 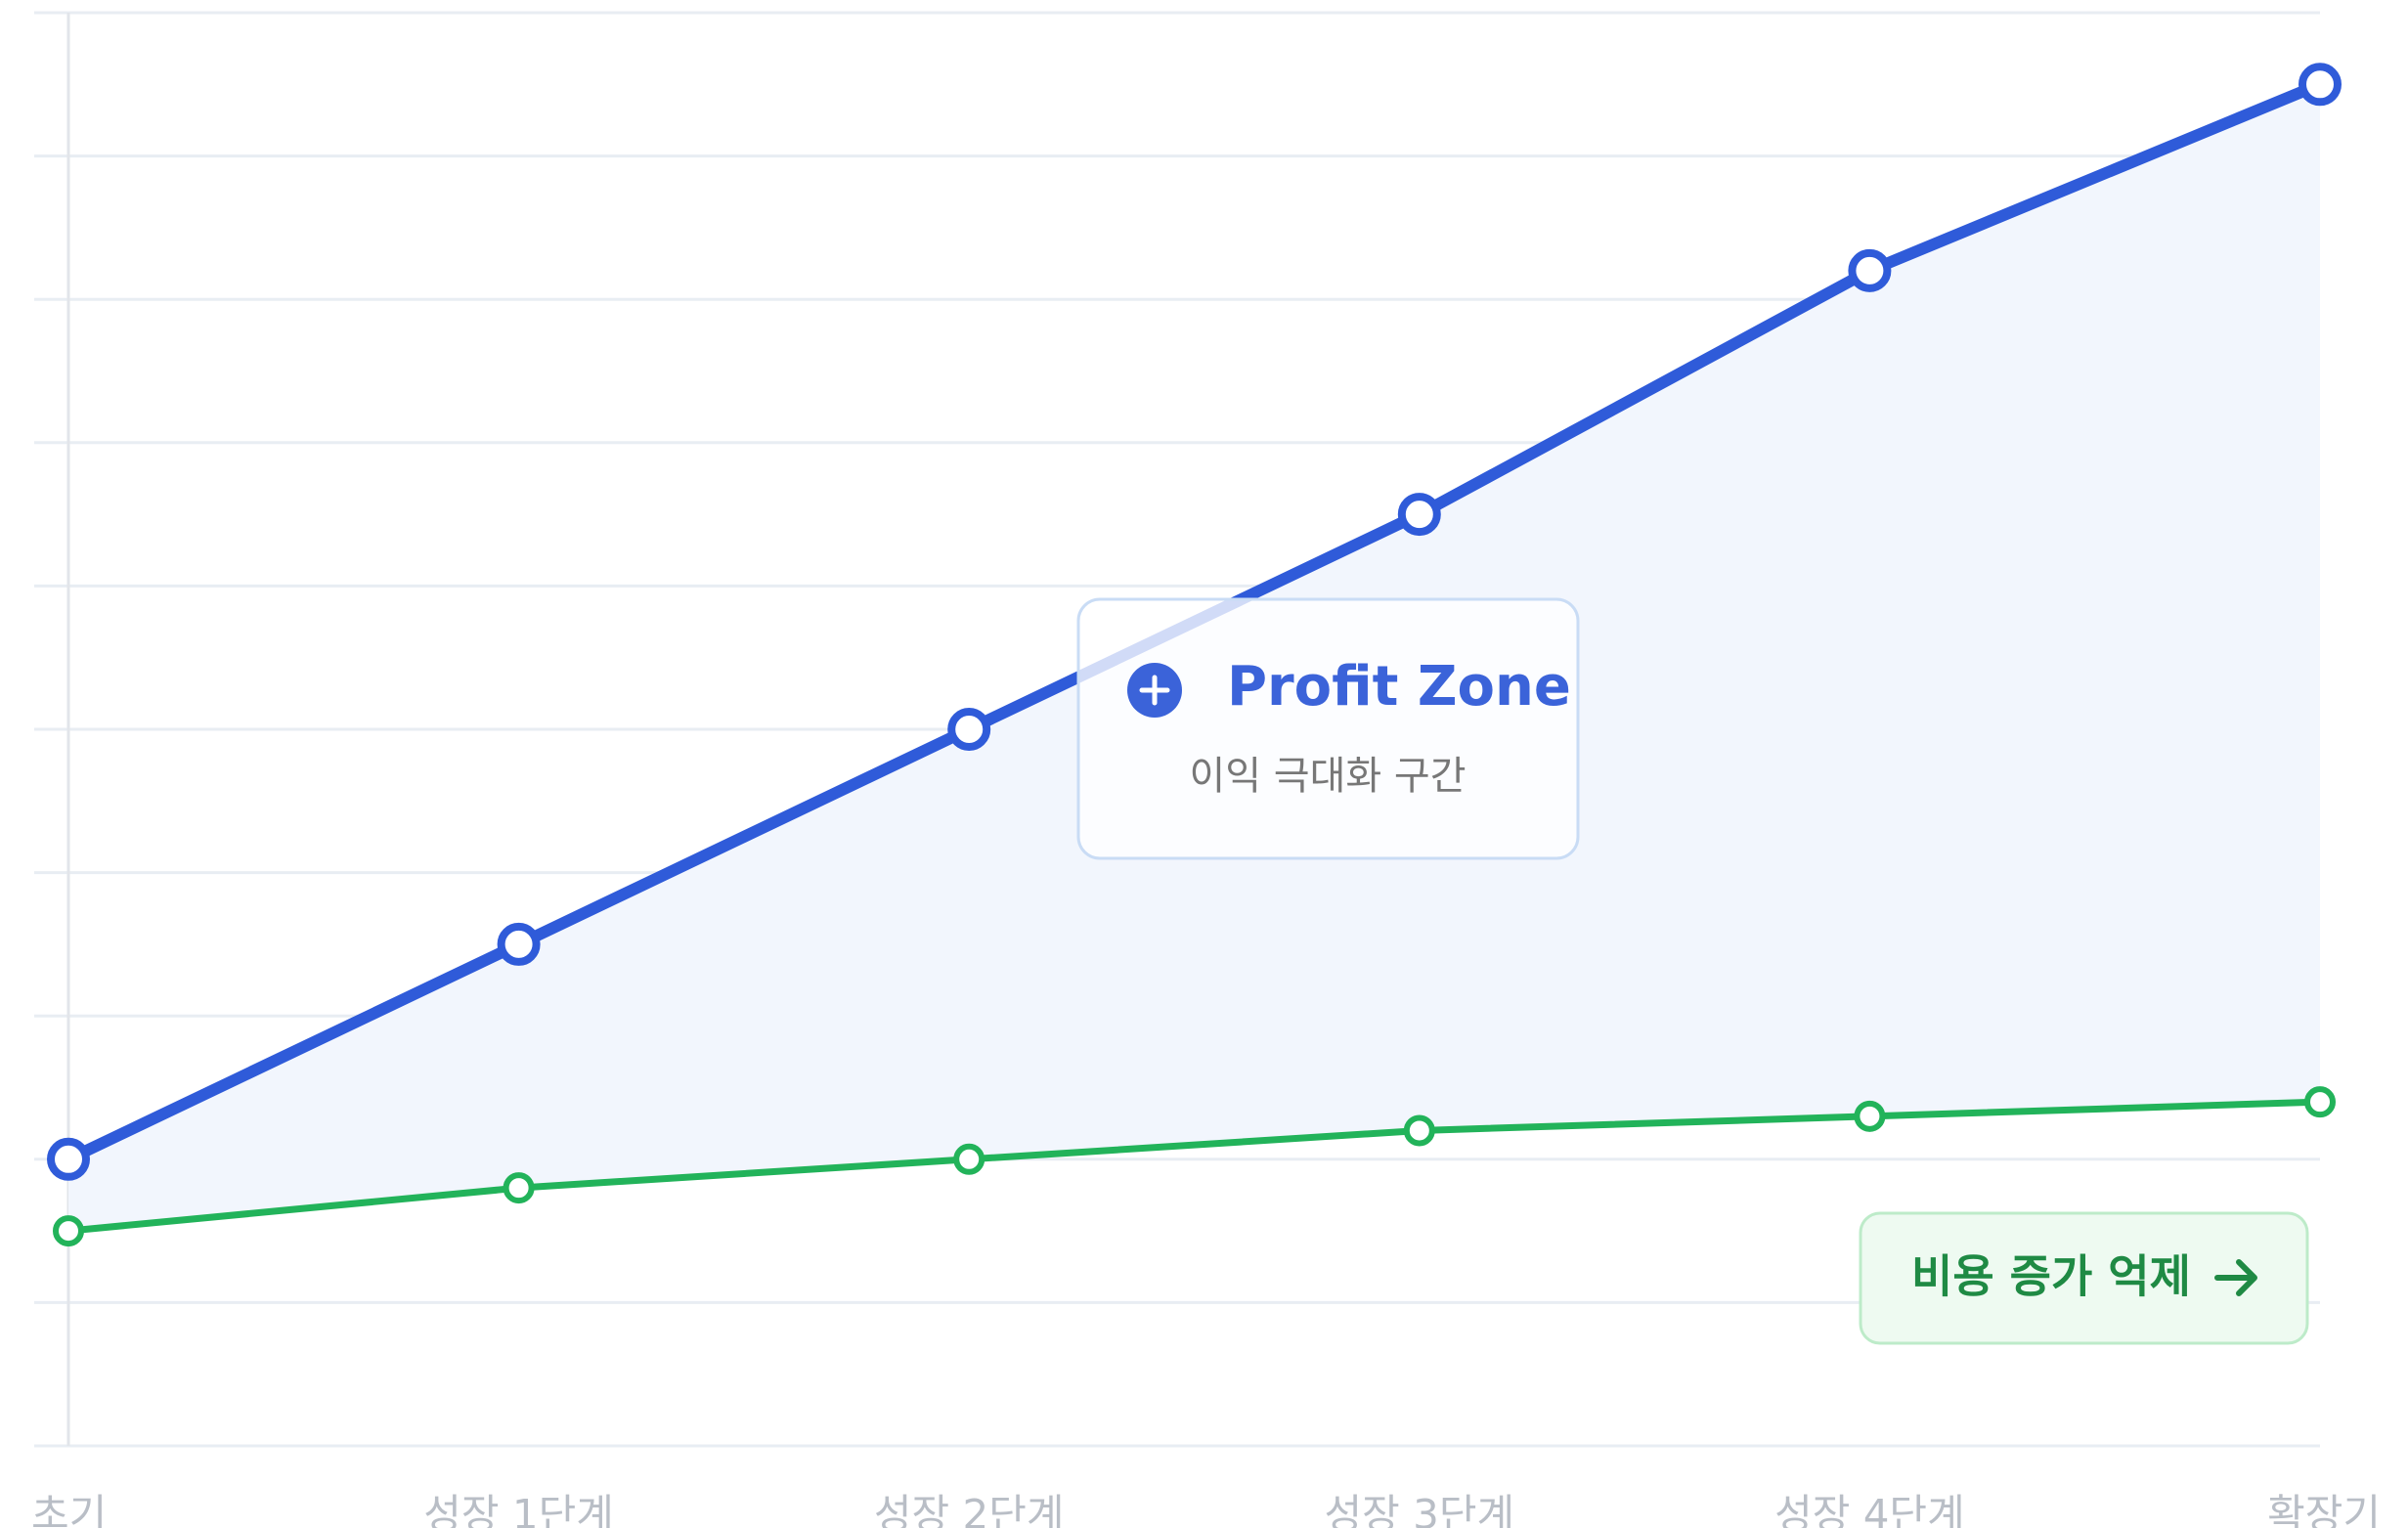 I want to click on x-tick-label: 성장 4단계, so click(x=1869, y=1510).